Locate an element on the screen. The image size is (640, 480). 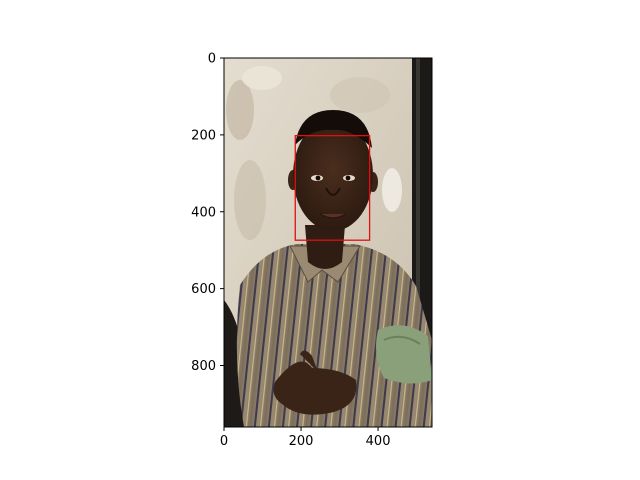
y-tick-label: 800 is located at coordinates (203, 366).